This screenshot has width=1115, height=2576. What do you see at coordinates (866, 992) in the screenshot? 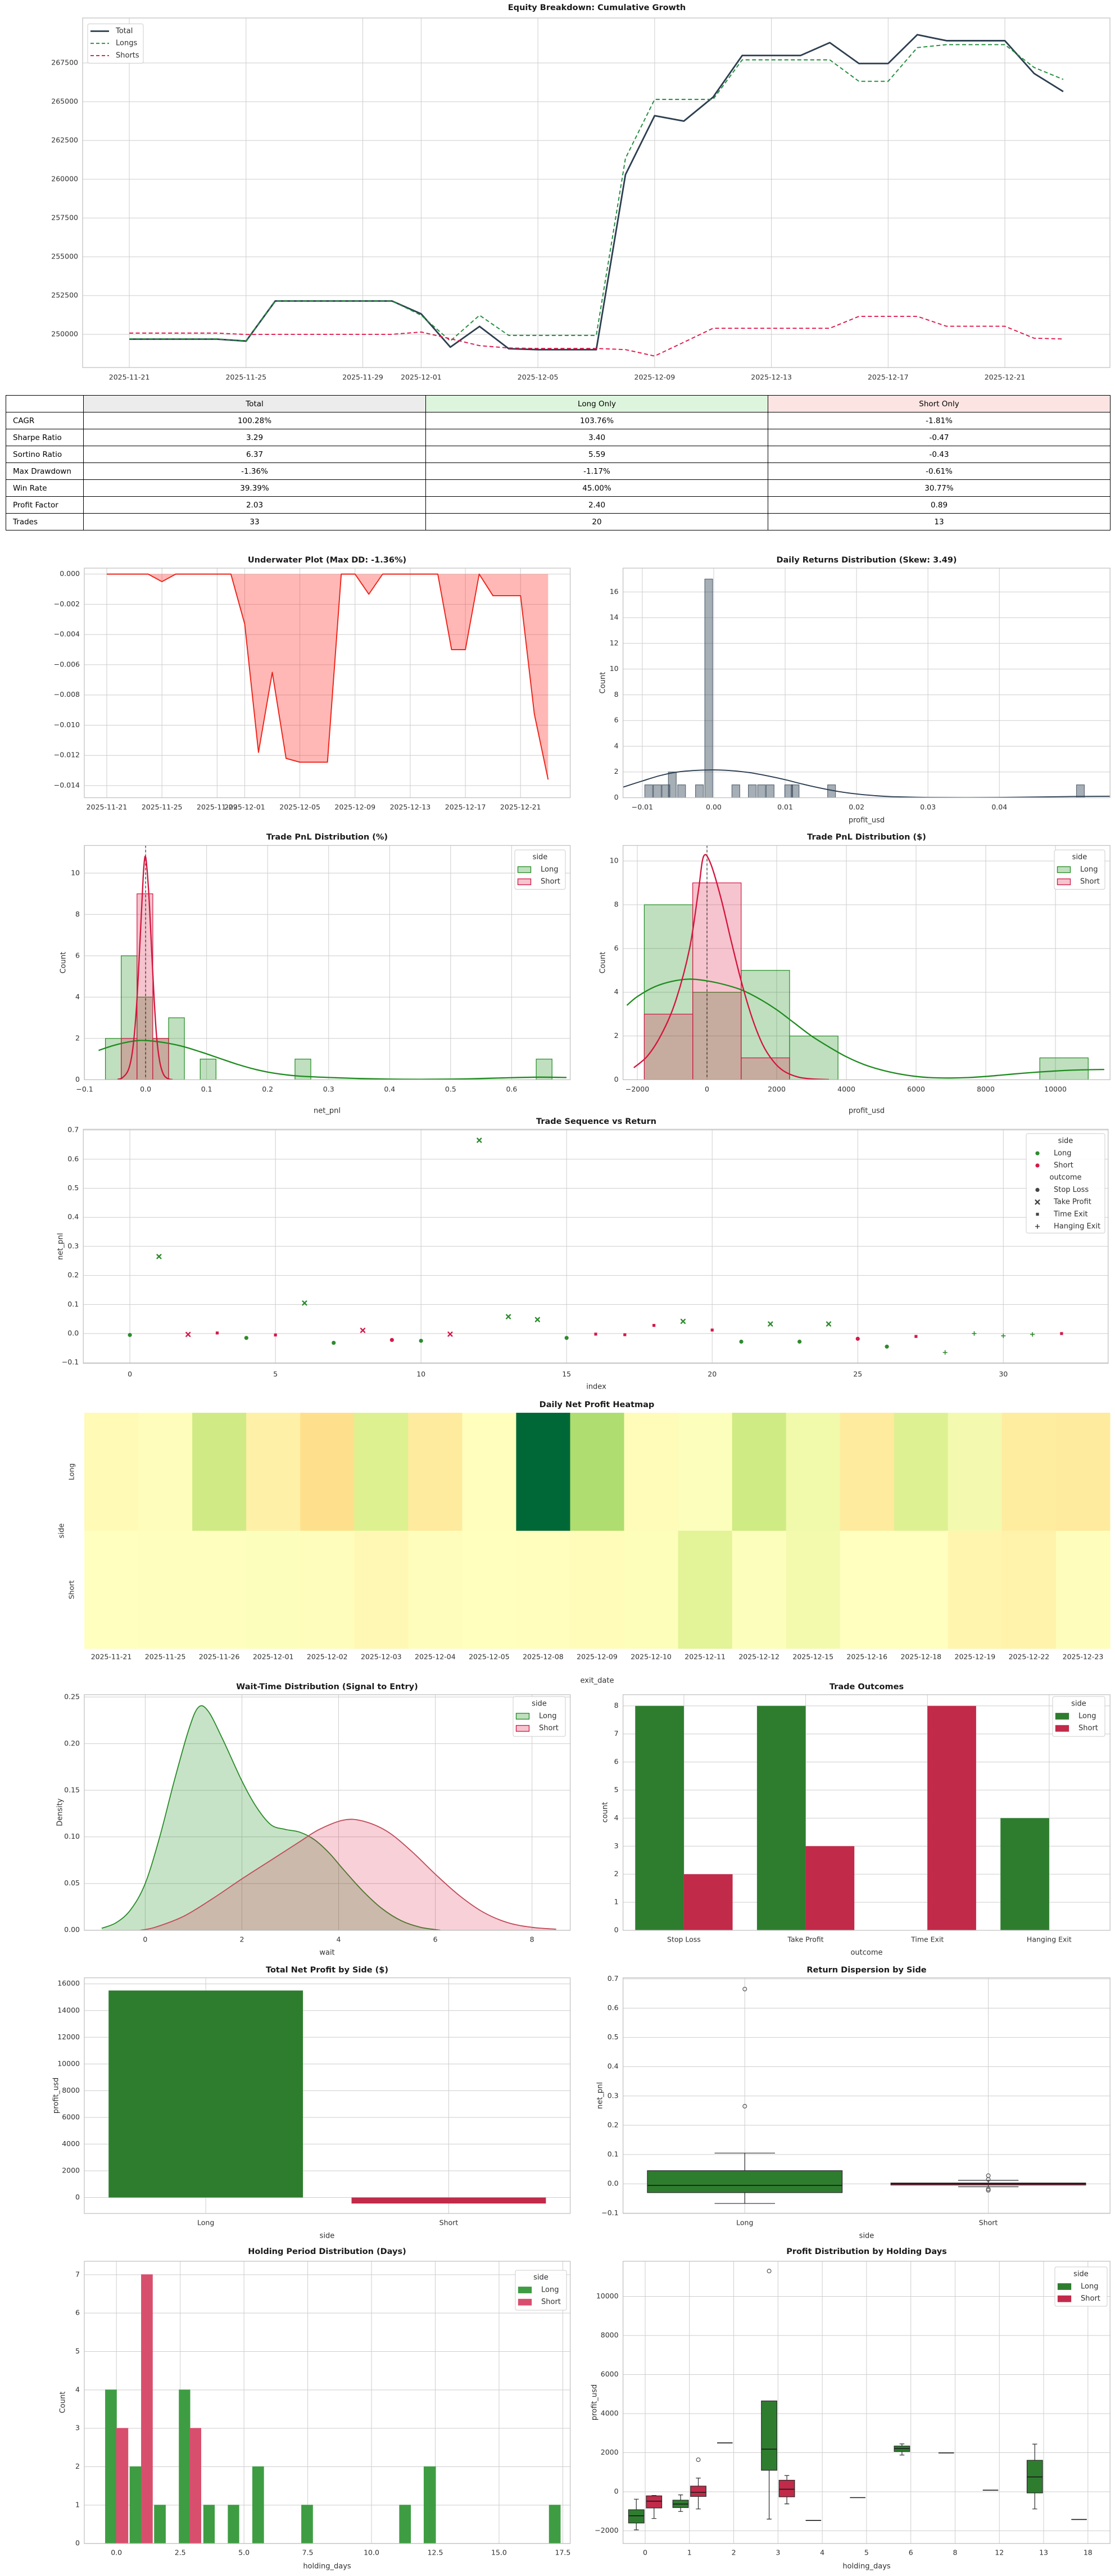
I see `hist-long` at bounding box center [866, 992].